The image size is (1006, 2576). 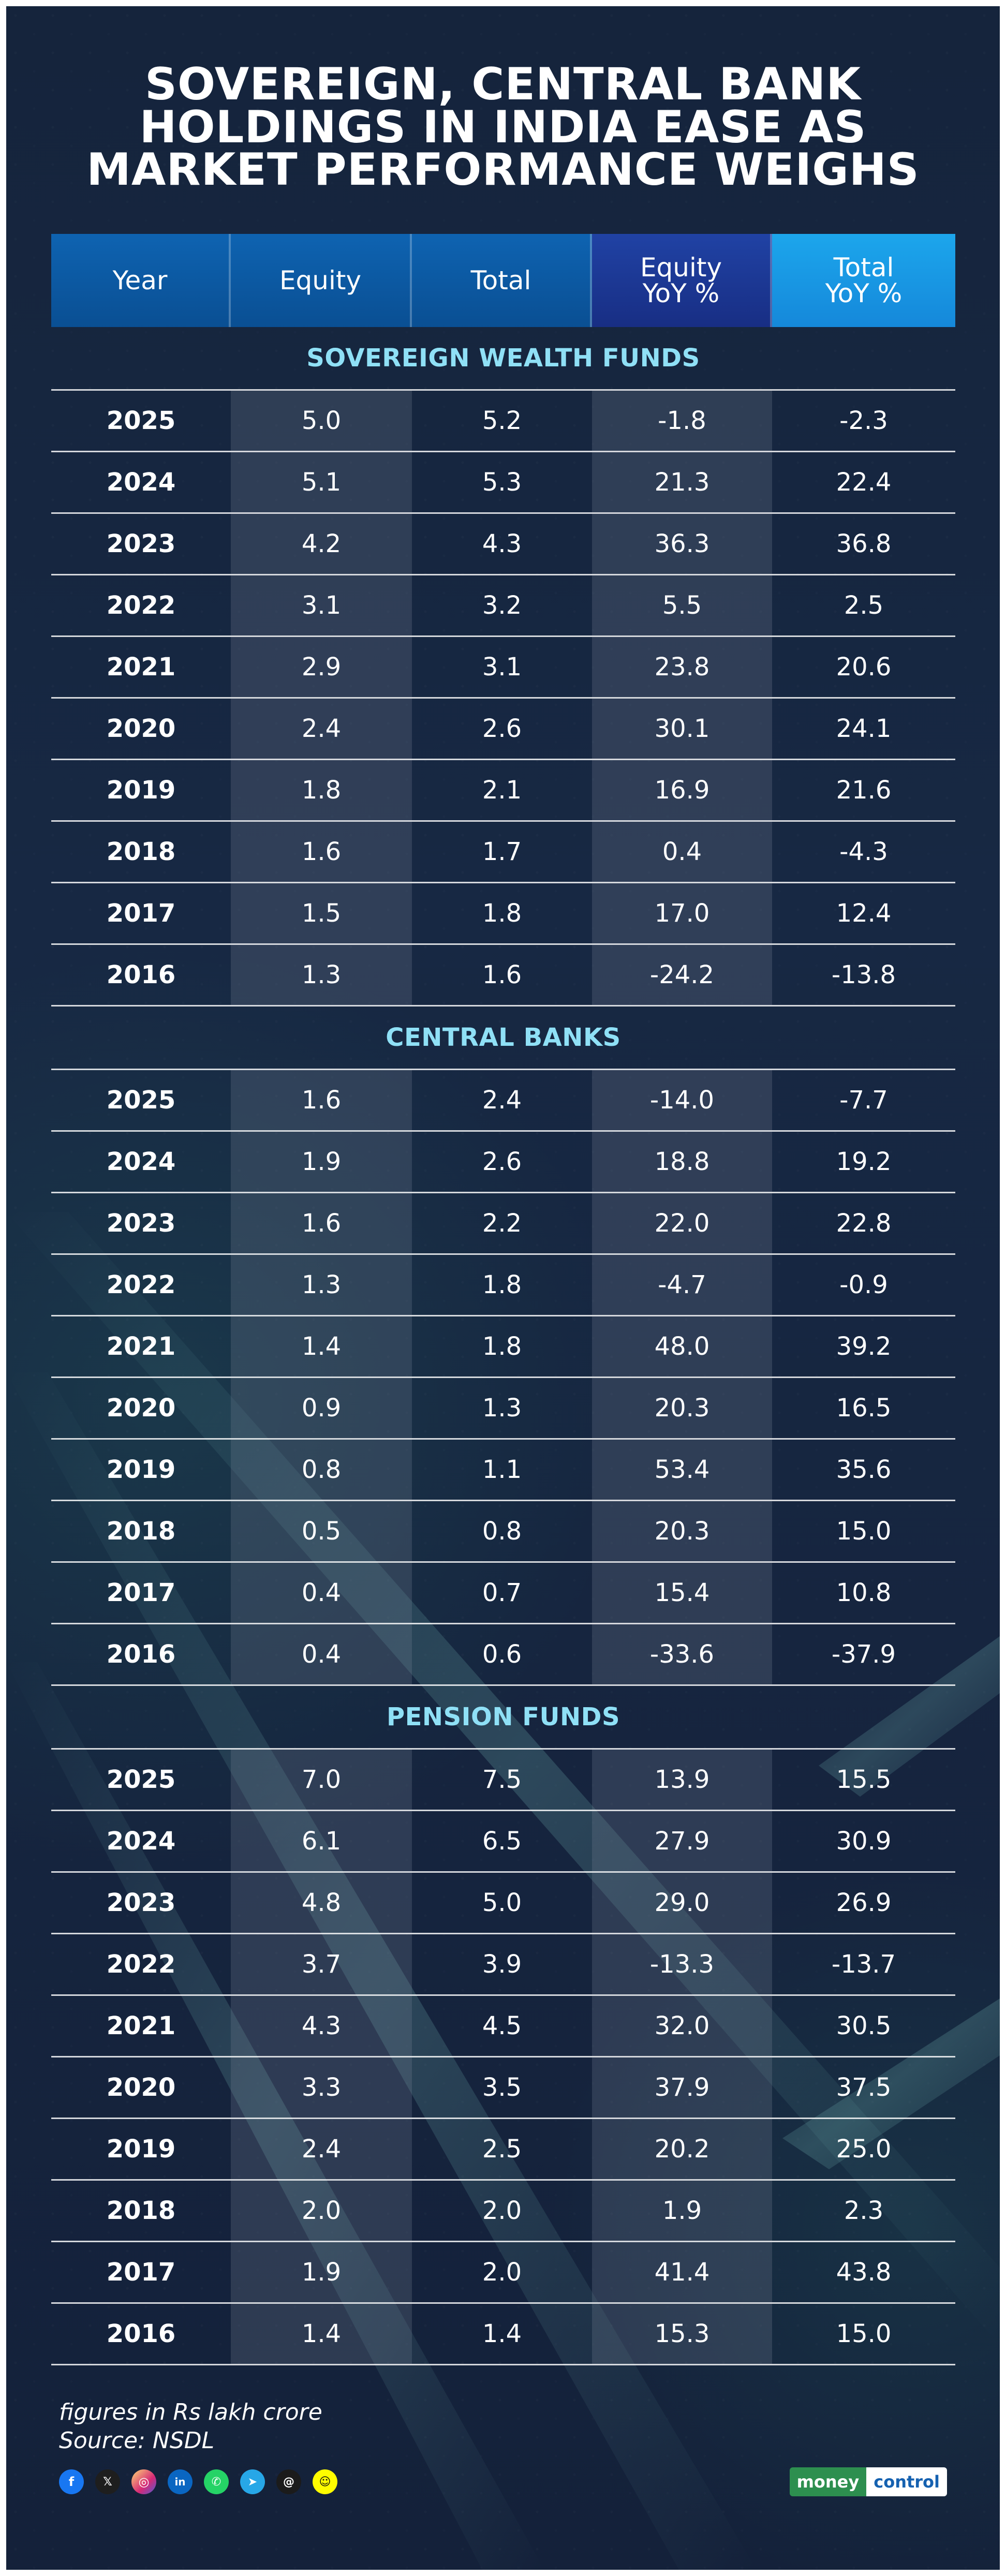 What do you see at coordinates (143, 2481) in the screenshot?
I see `instagram-icon: ◎` at bounding box center [143, 2481].